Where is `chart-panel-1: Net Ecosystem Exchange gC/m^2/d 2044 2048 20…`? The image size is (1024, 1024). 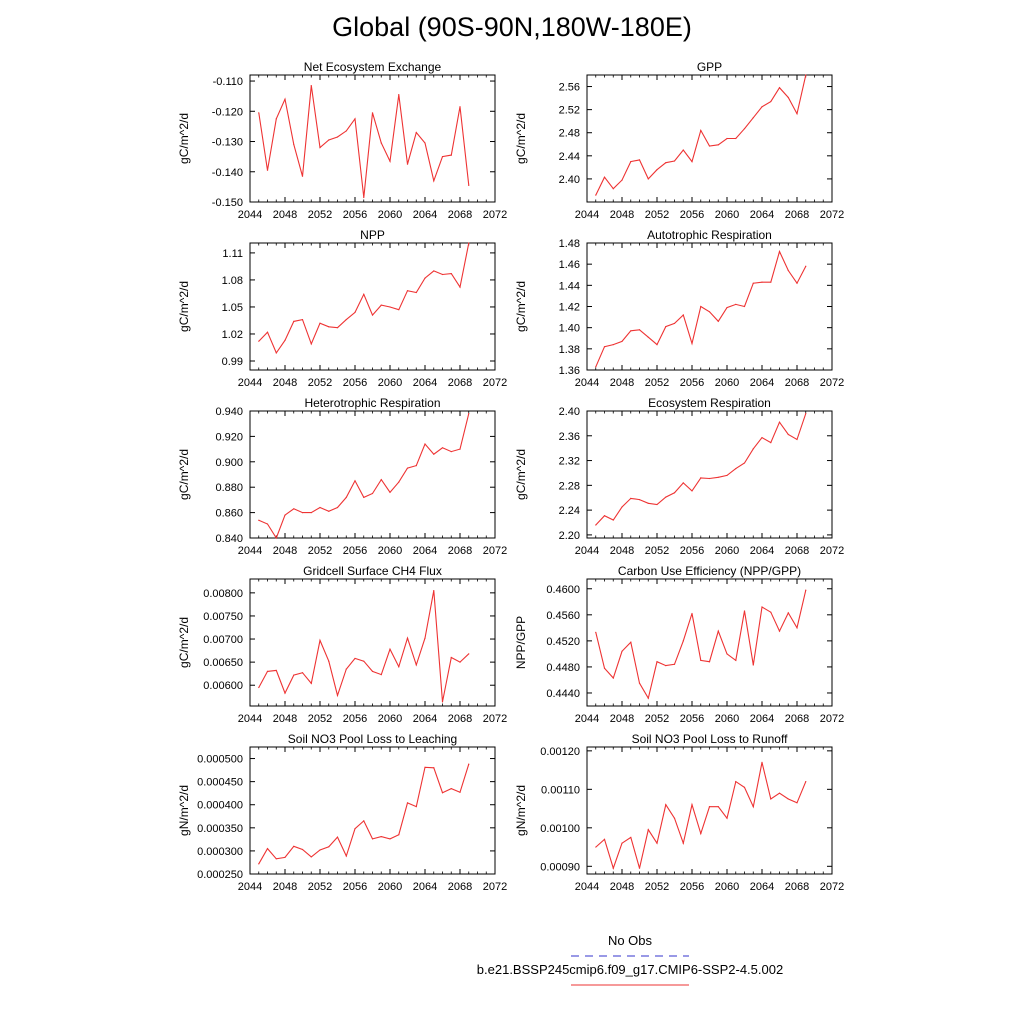 chart-panel-1: Net Ecosystem Exchange gC/m^2/d 2044 2048 20… is located at coordinates (342, 140).